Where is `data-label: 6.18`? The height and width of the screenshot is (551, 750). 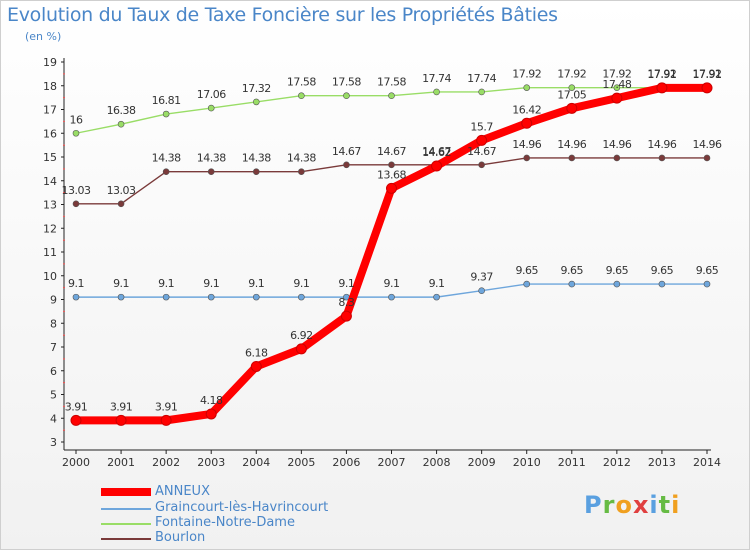 data-label: 6.18 is located at coordinates (256, 352).